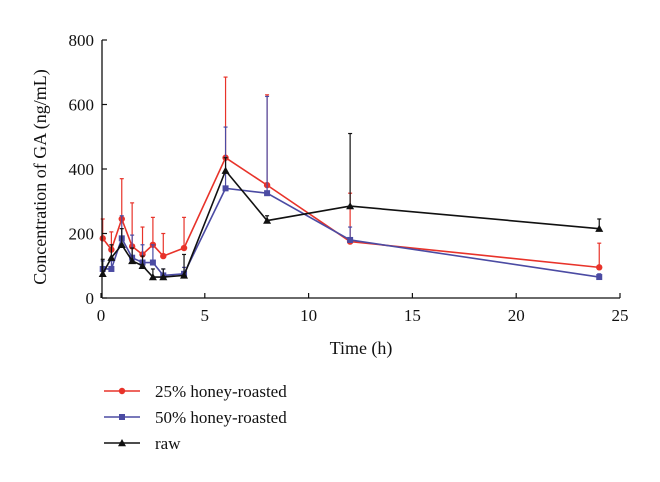 This screenshot has width=660, height=482. Describe the element at coordinates (516, 315) in the screenshot. I see `x-tick-label: 20` at that location.